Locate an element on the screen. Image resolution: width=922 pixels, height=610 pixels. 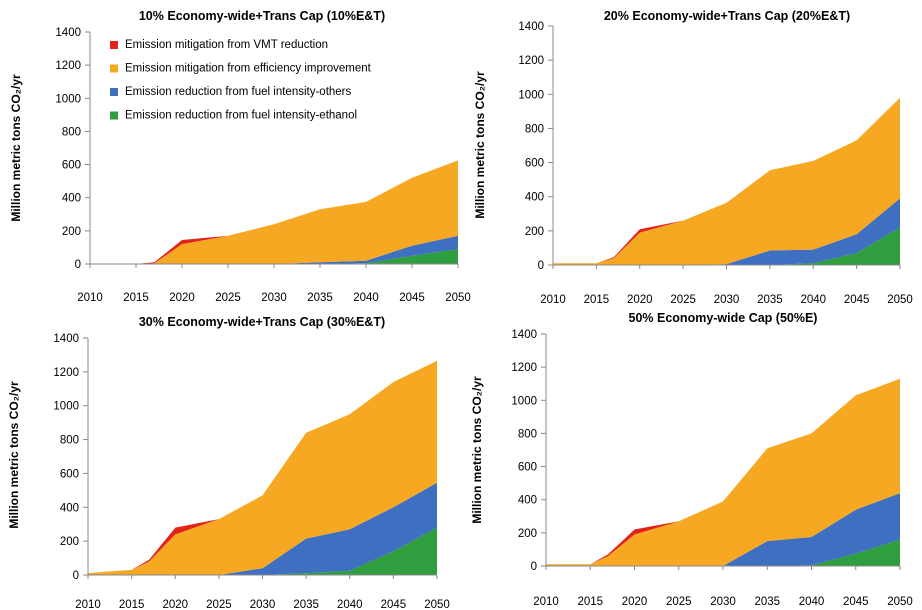
chart-title: 10% Economy-wide+Trans Cap (10%E&T) is located at coordinates (262, 16).